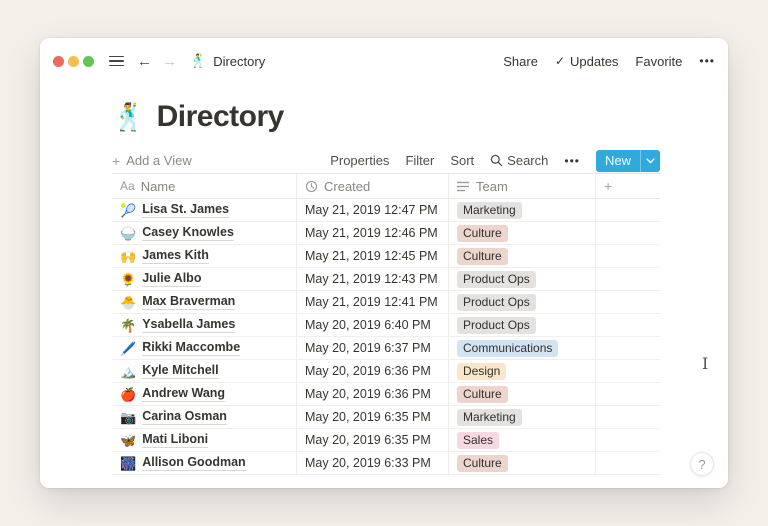 Image resolution: width=768 pixels, height=526 pixels. I want to click on row-emoji: 📷, so click(128, 417).